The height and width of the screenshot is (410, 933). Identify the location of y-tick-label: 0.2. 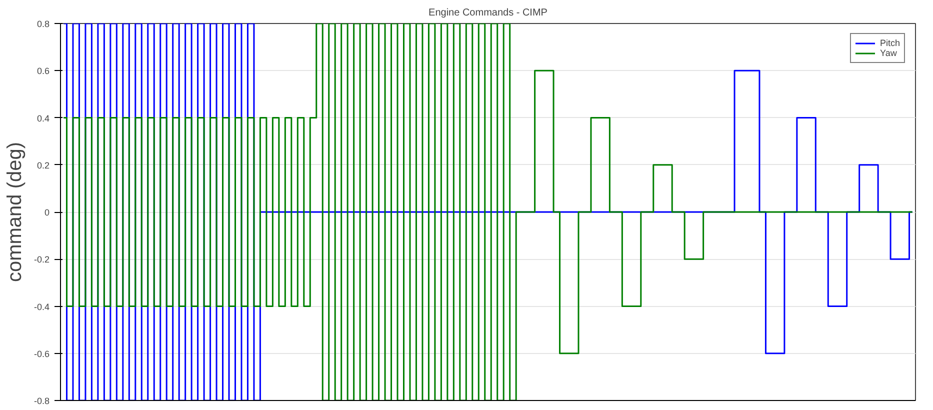
(43, 165).